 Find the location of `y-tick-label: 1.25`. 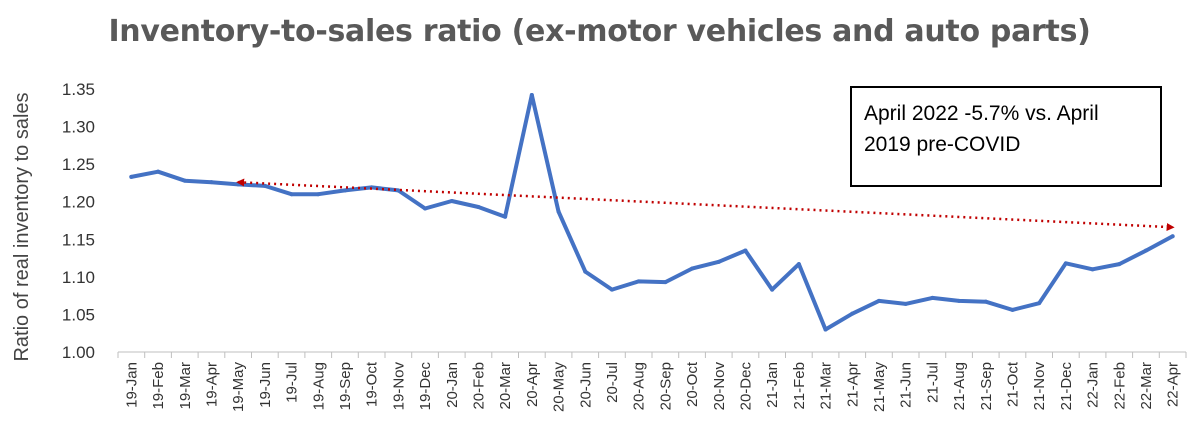

y-tick-label: 1.25 is located at coordinates (78, 164).